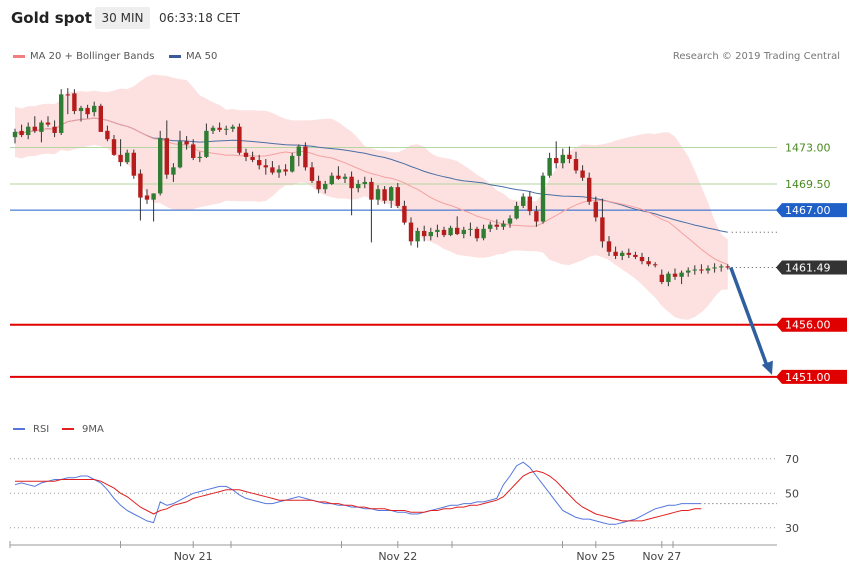 The image size is (850, 576). I want to click on timestamp: 06:33:18 CET, so click(199, 18).